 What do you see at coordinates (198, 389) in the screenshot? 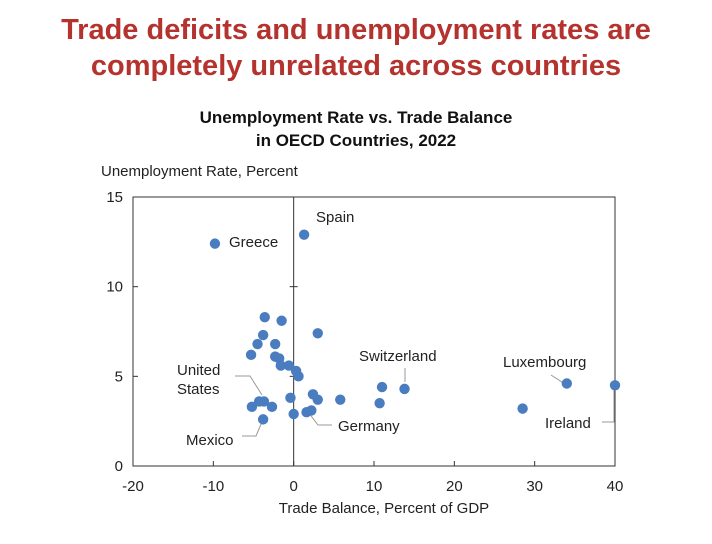
I see `annotation-label: States` at bounding box center [198, 389].